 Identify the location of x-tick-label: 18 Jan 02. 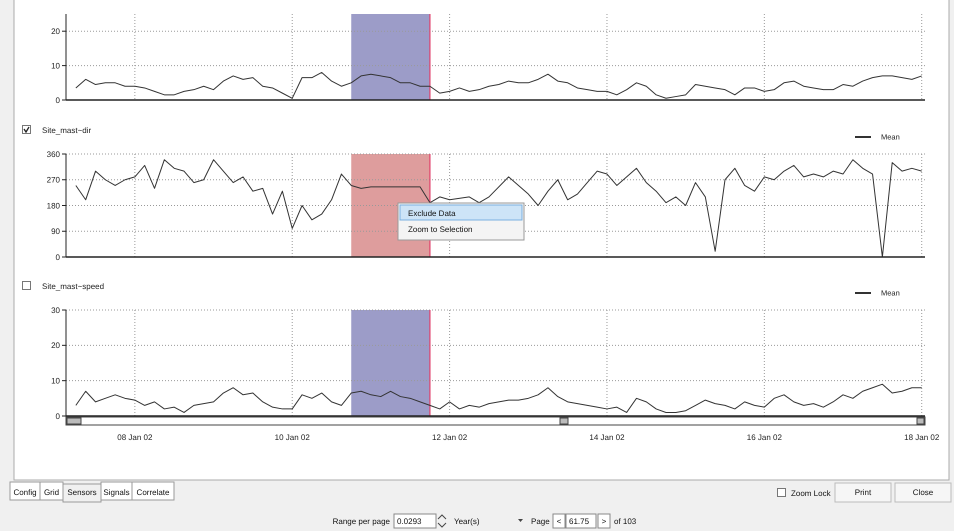
(922, 437).